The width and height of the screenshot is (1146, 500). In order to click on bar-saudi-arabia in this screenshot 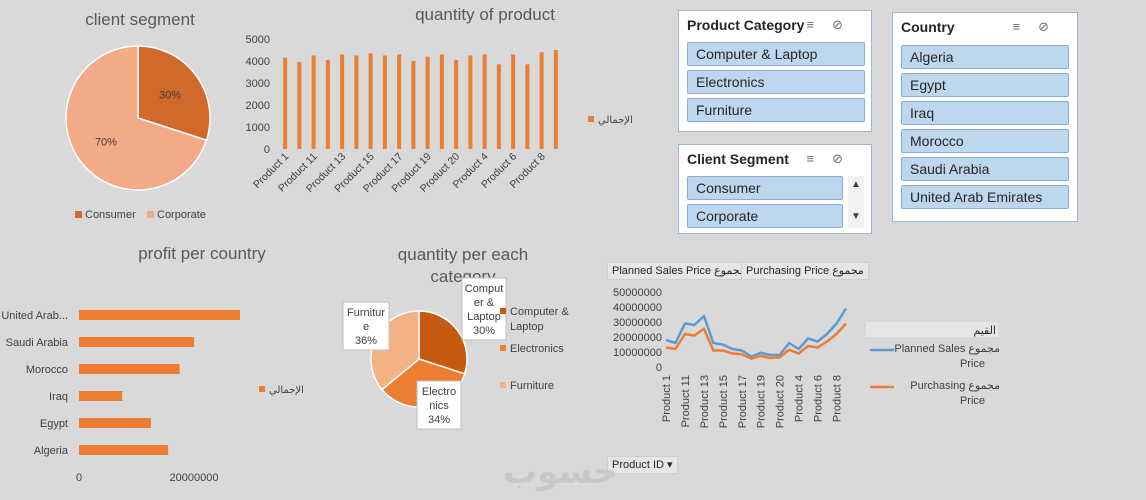, I will do `click(136, 342)`.